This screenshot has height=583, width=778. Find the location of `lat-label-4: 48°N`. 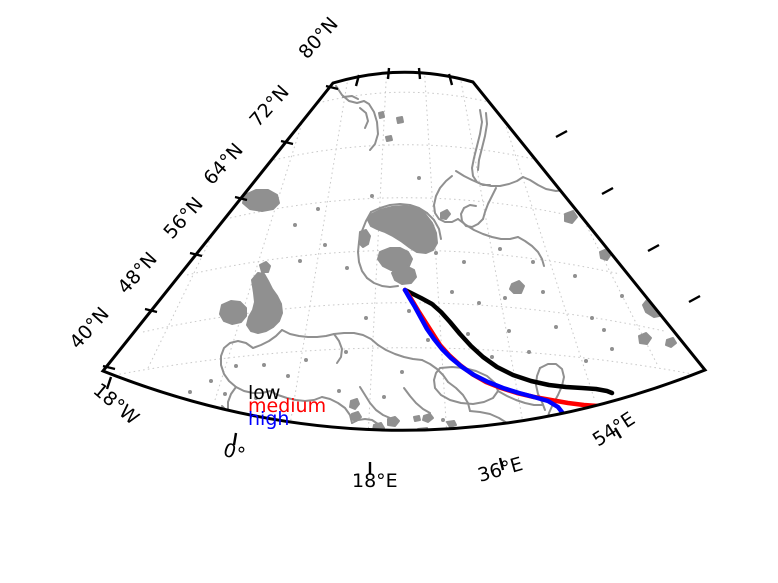

lat-label-4: 48°N is located at coordinates (137, 273).